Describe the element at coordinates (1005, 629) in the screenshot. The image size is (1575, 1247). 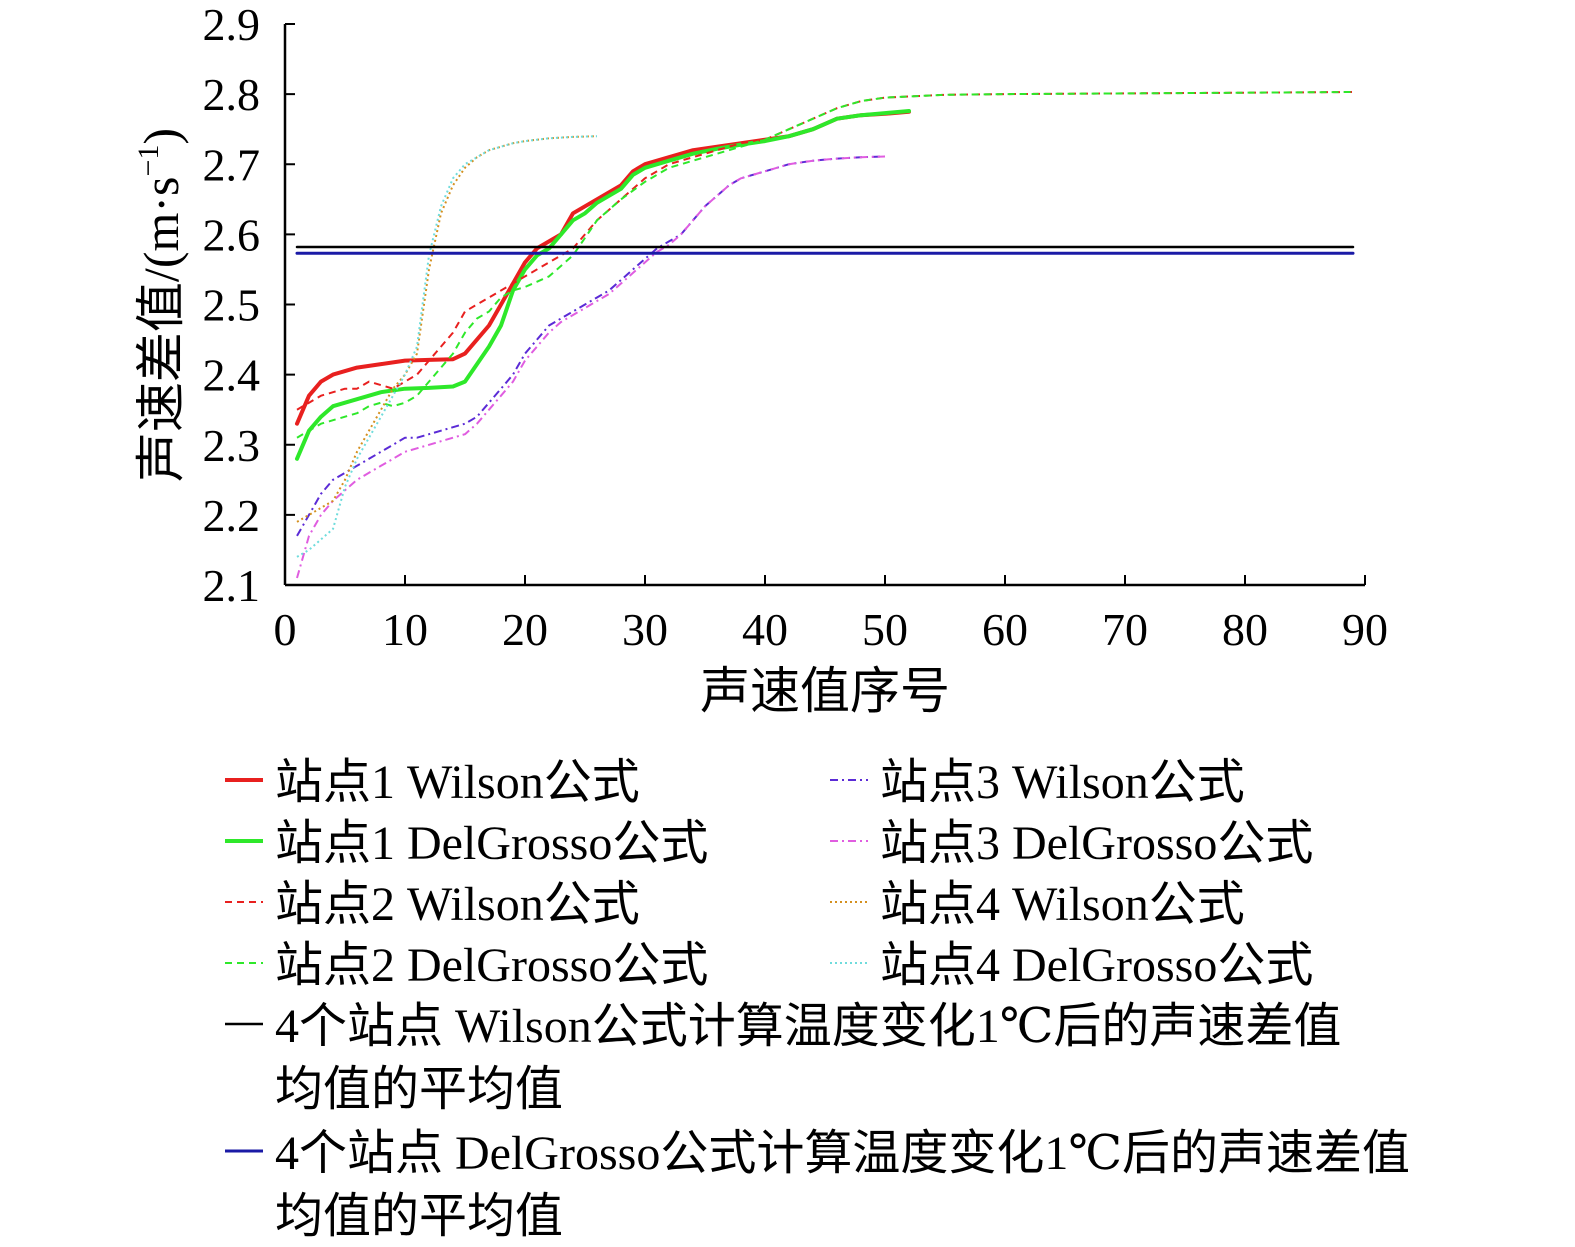
I see `x-tick-label: 60` at that location.